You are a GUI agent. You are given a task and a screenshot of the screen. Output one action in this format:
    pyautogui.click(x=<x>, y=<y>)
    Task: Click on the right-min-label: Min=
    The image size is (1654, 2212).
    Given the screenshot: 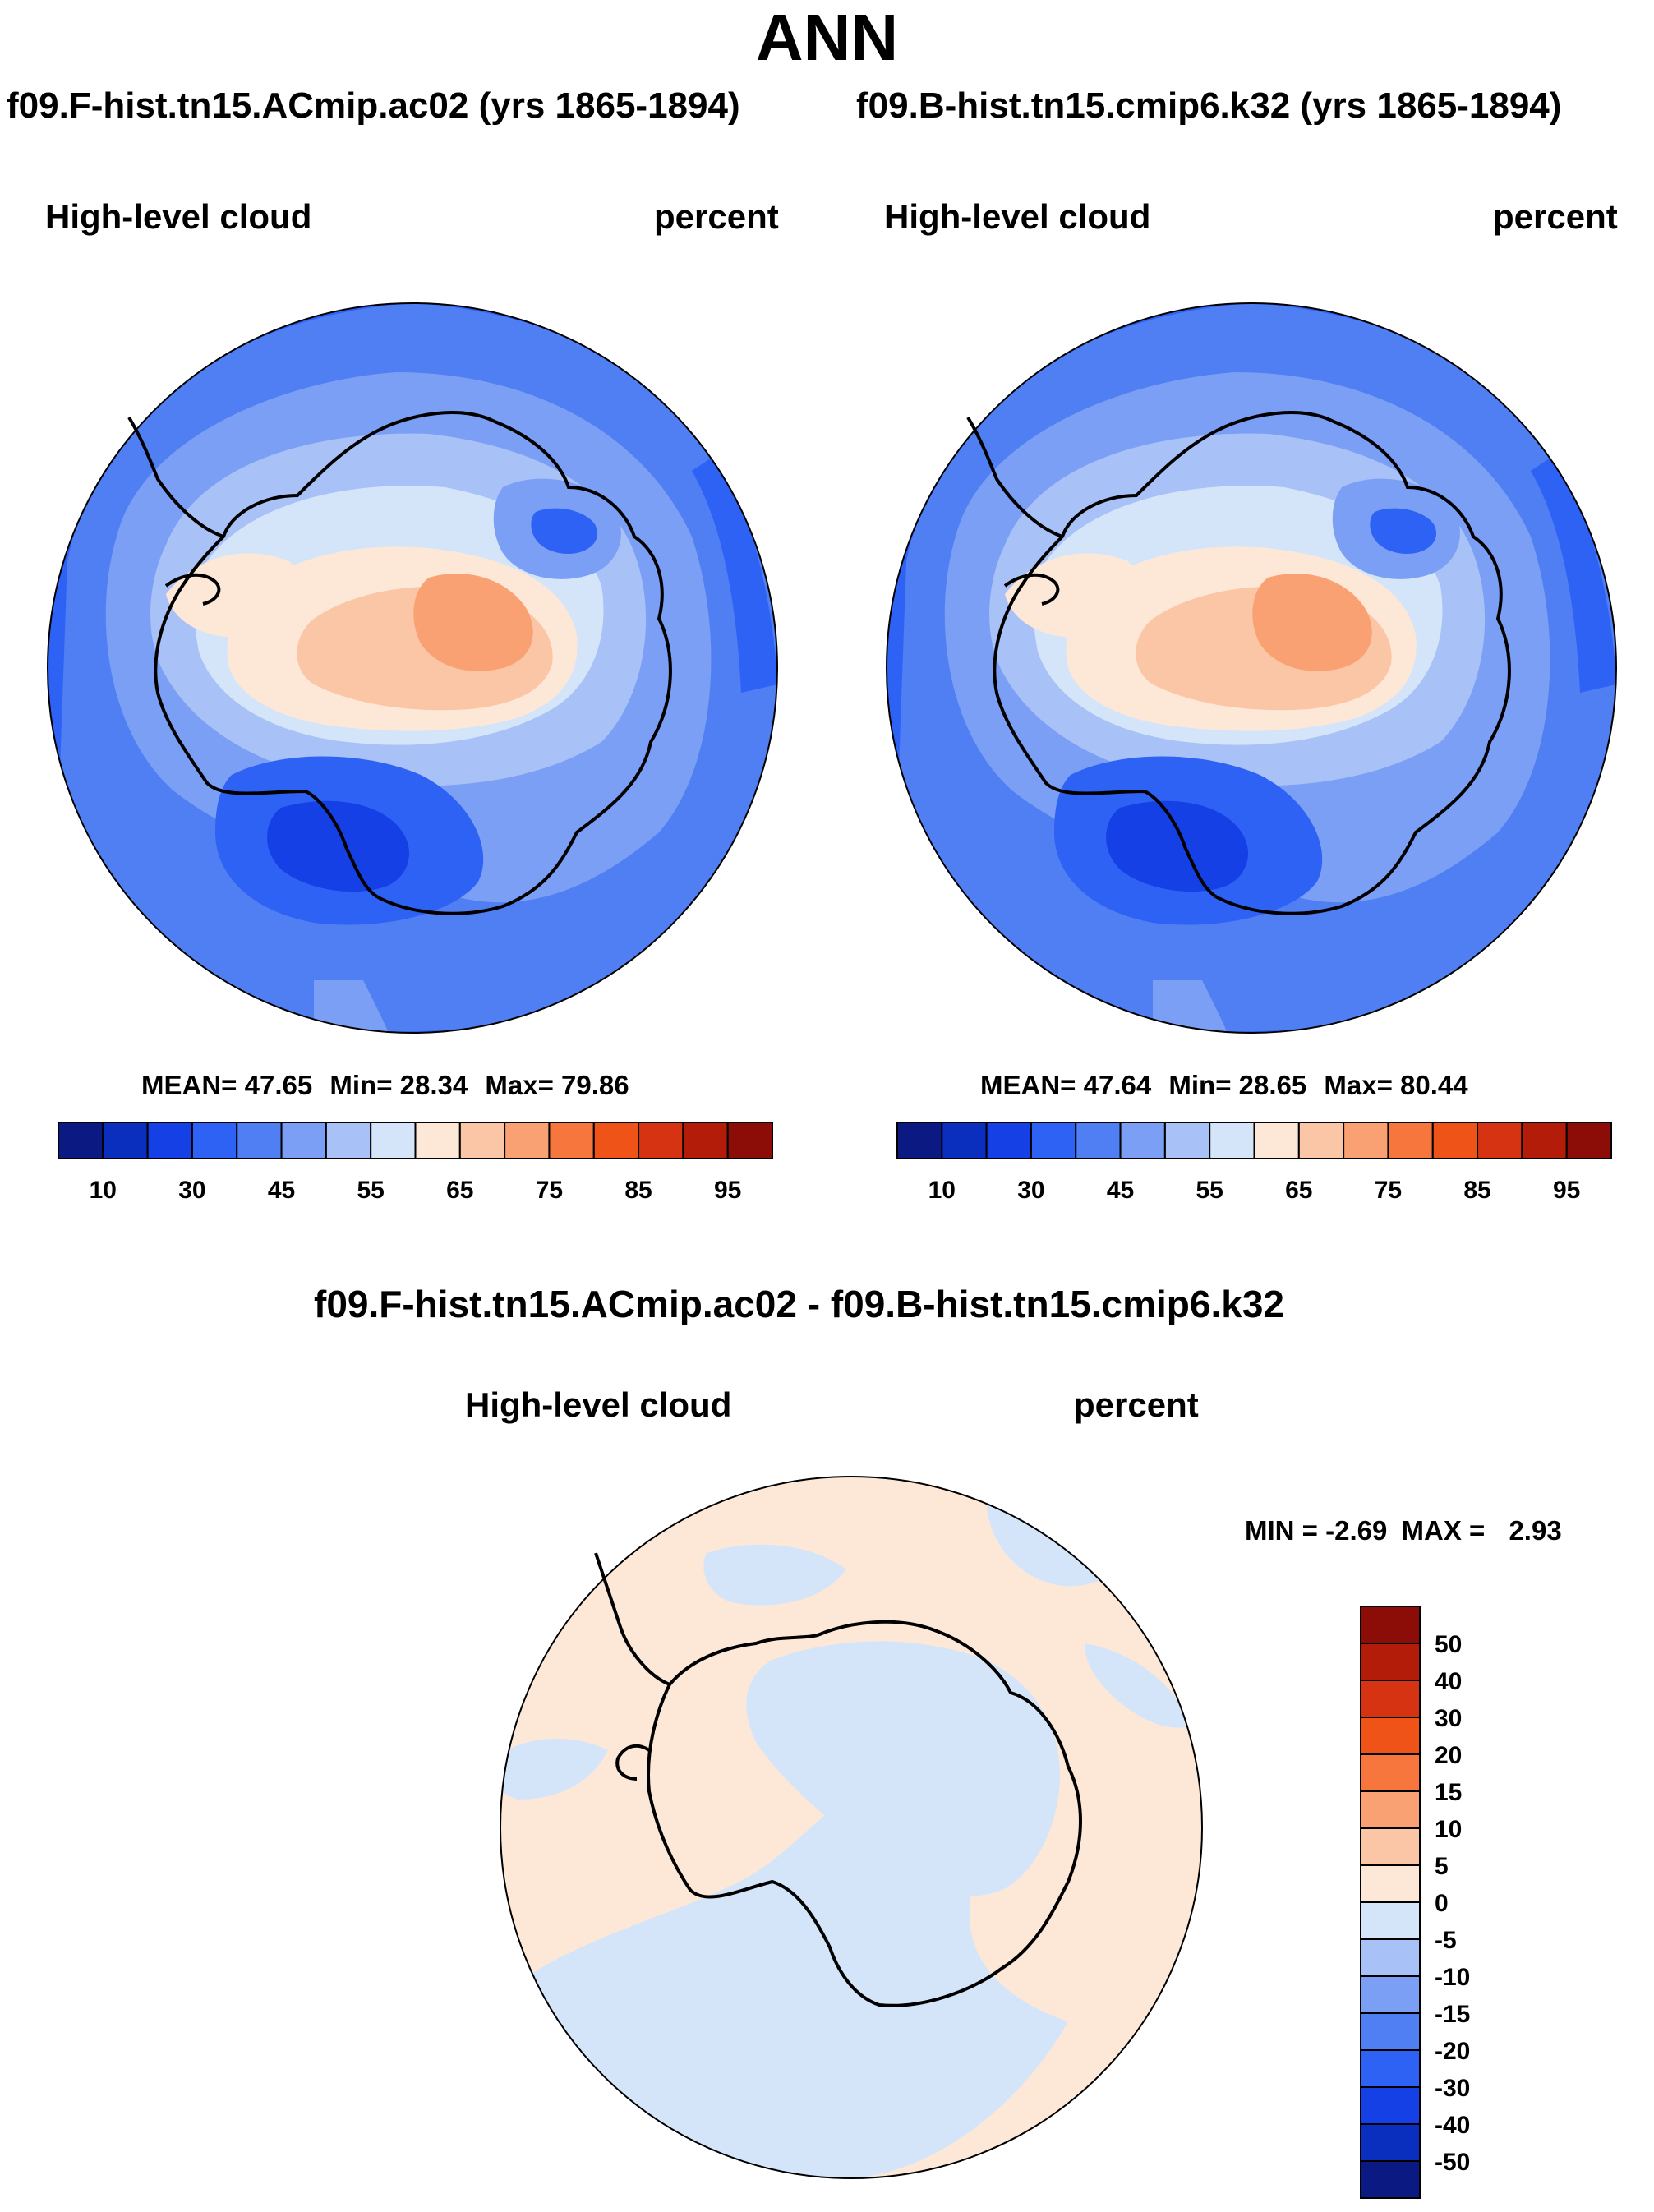 What is the action you would take?
    pyautogui.click(x=1200, y=1085)
    